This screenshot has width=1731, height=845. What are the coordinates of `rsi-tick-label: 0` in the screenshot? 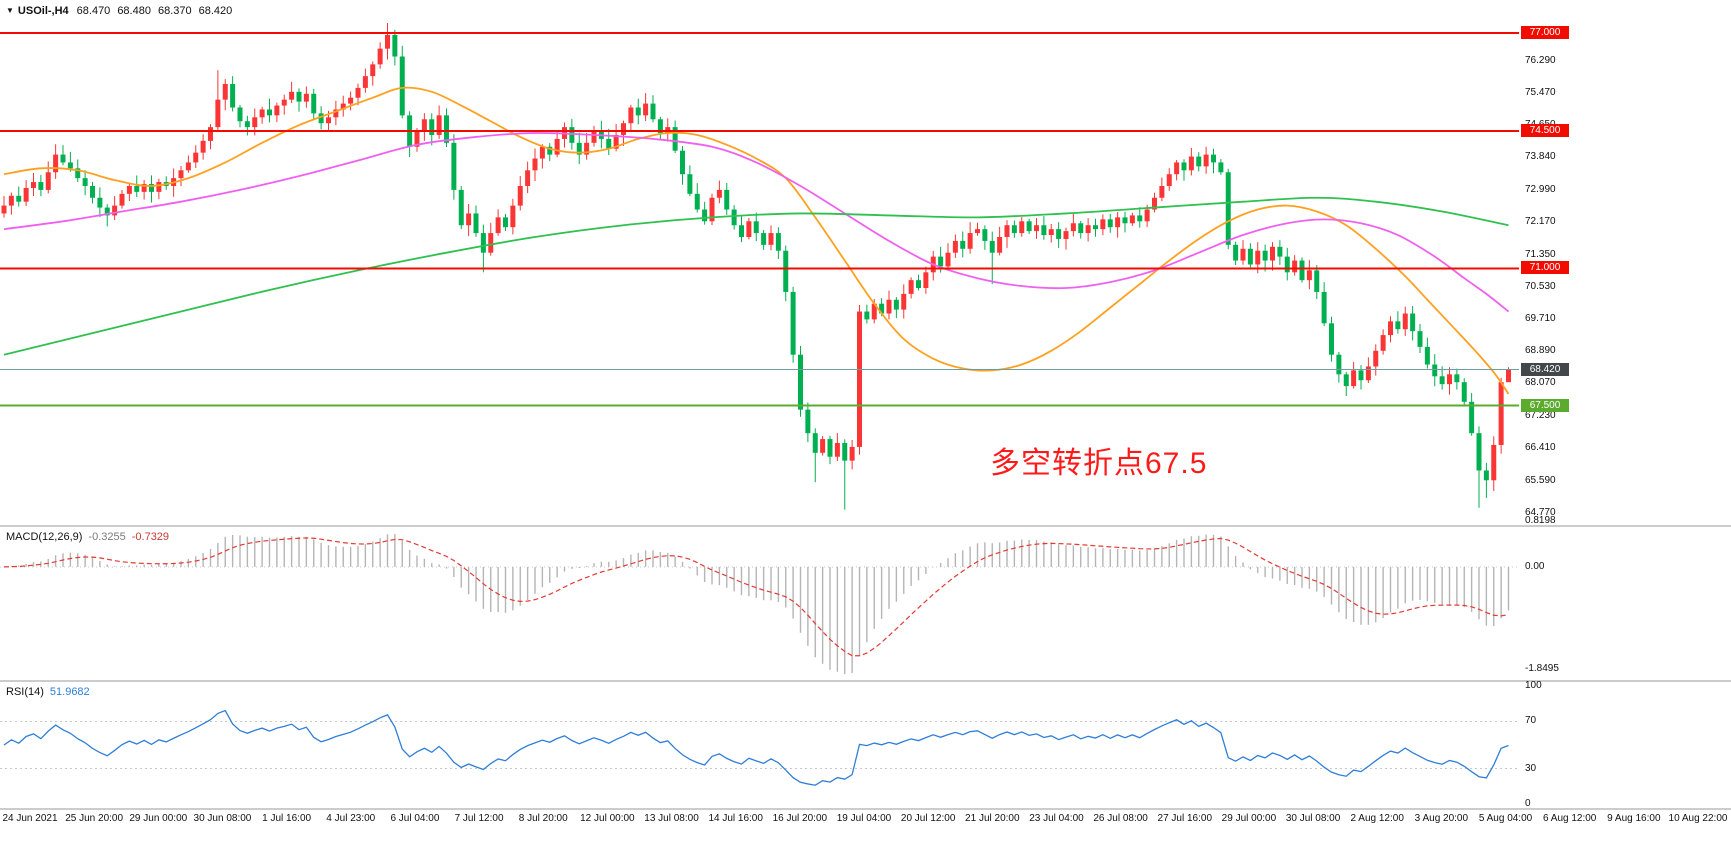 It's located at (1528, 803).